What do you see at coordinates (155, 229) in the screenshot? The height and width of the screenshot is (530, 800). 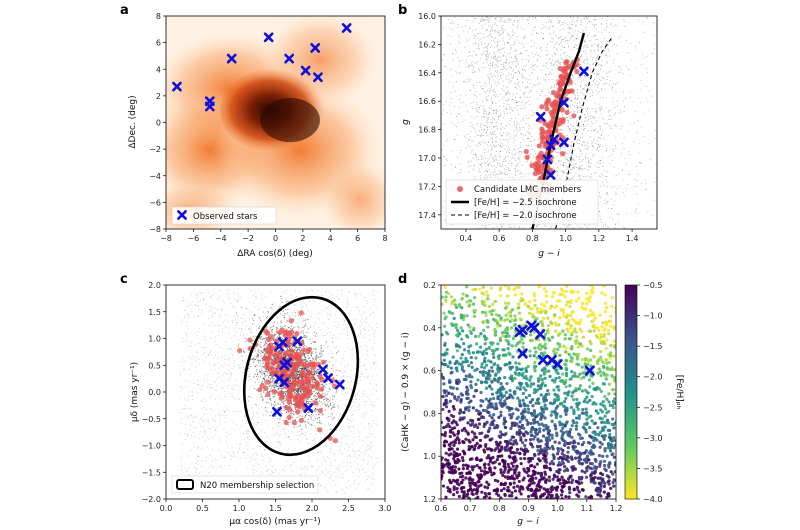 I see `y-tick-label: −8` at bounding box center [155, 229].